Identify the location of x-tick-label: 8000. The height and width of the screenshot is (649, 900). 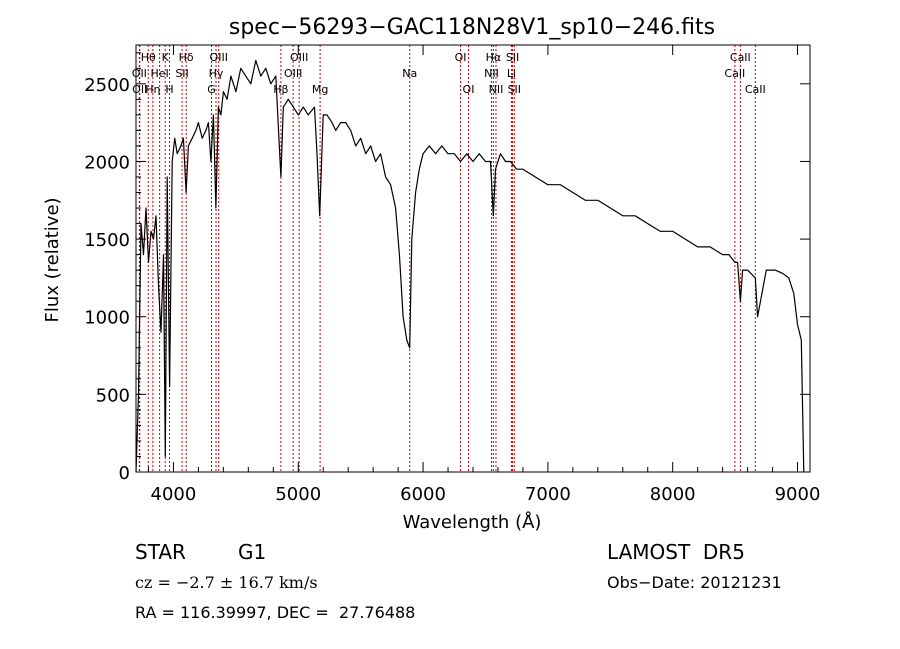
(673, 494).